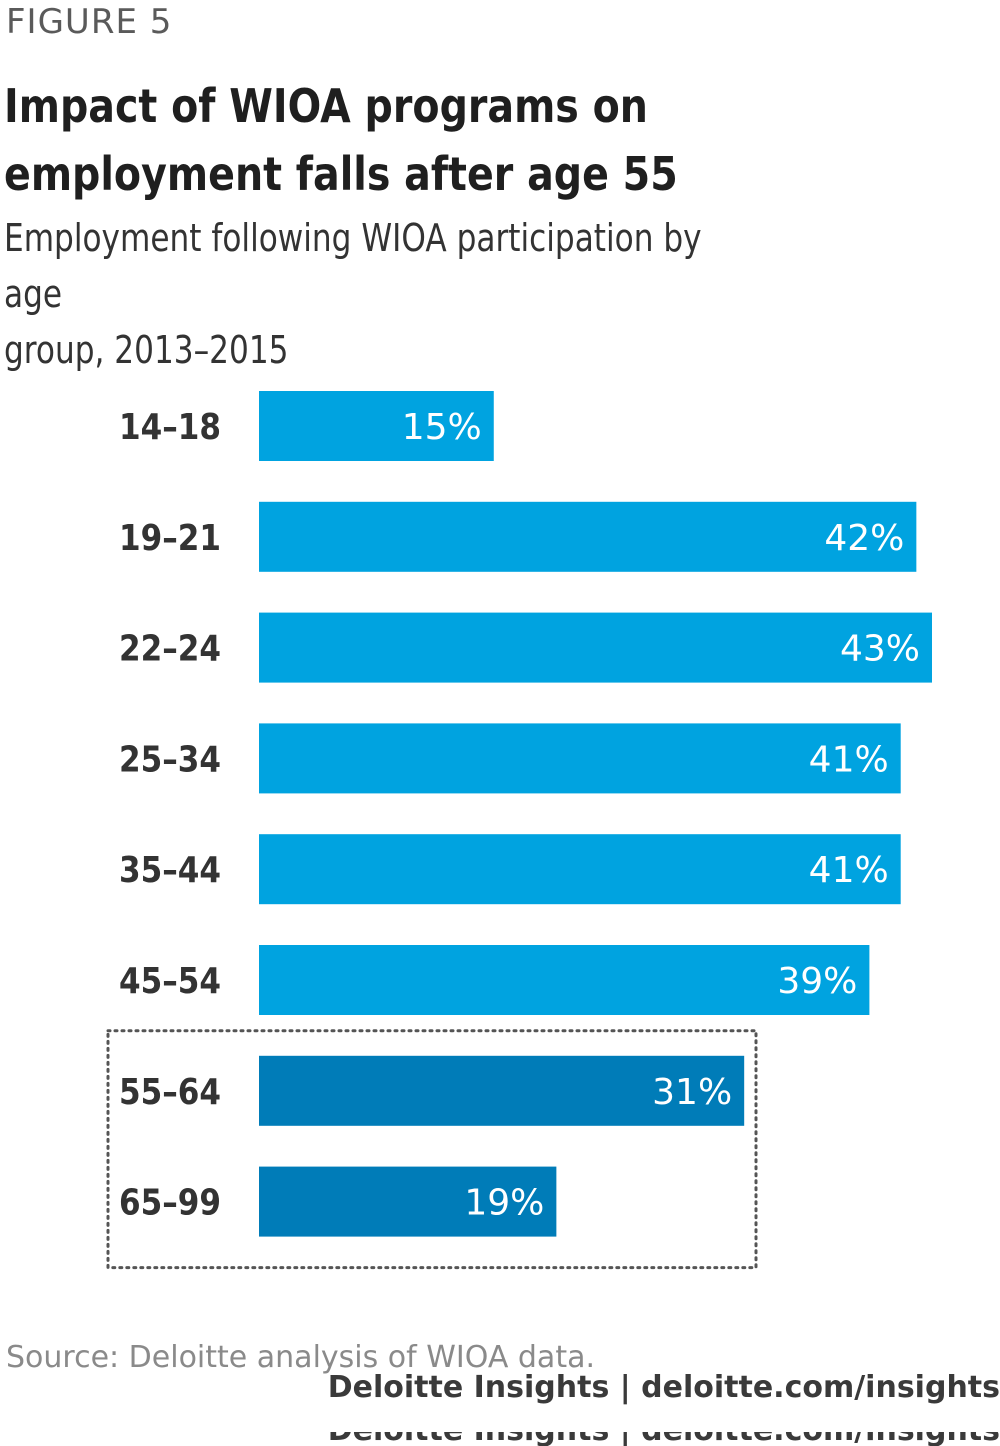 The height and width of the screenshot is (1446, 1000). I want to click on value-label: 19%, so click(504, 1203).